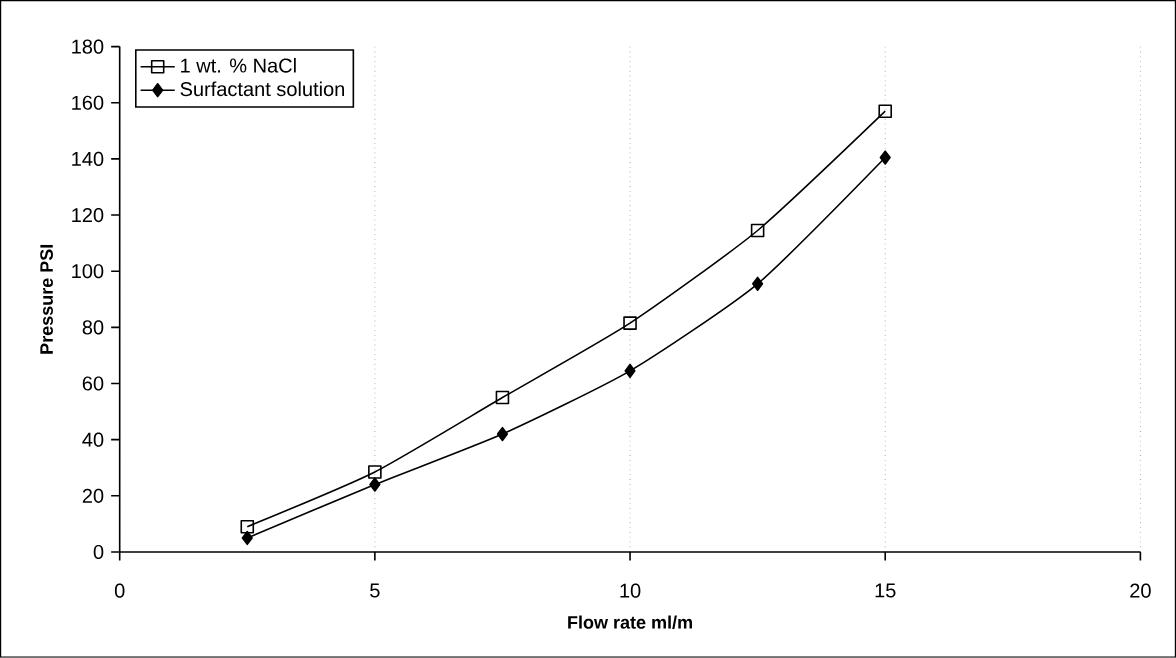 The height and width of the screenshot is (658, 1176). What do you see at coordinates (885, 590) in the screenshot?
I see `x-tick-label: 15` at bounding box center [885, 590].